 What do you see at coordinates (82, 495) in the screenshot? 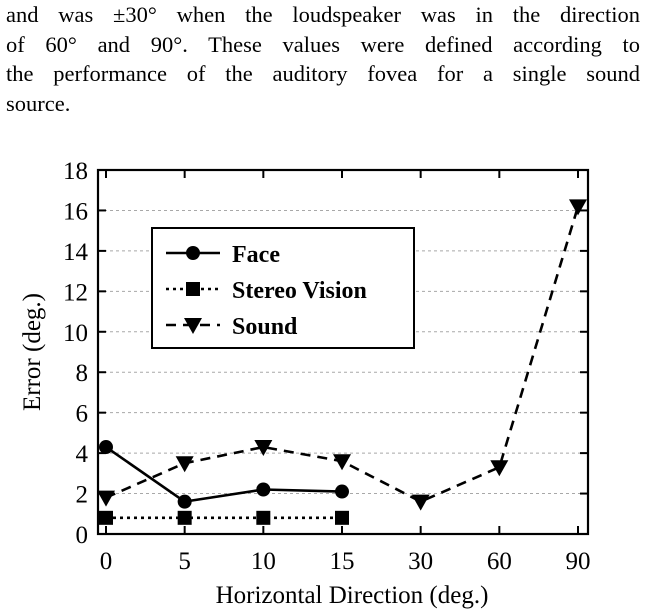
I see `y-tick-label: 2` at bounding box center [82, 495].